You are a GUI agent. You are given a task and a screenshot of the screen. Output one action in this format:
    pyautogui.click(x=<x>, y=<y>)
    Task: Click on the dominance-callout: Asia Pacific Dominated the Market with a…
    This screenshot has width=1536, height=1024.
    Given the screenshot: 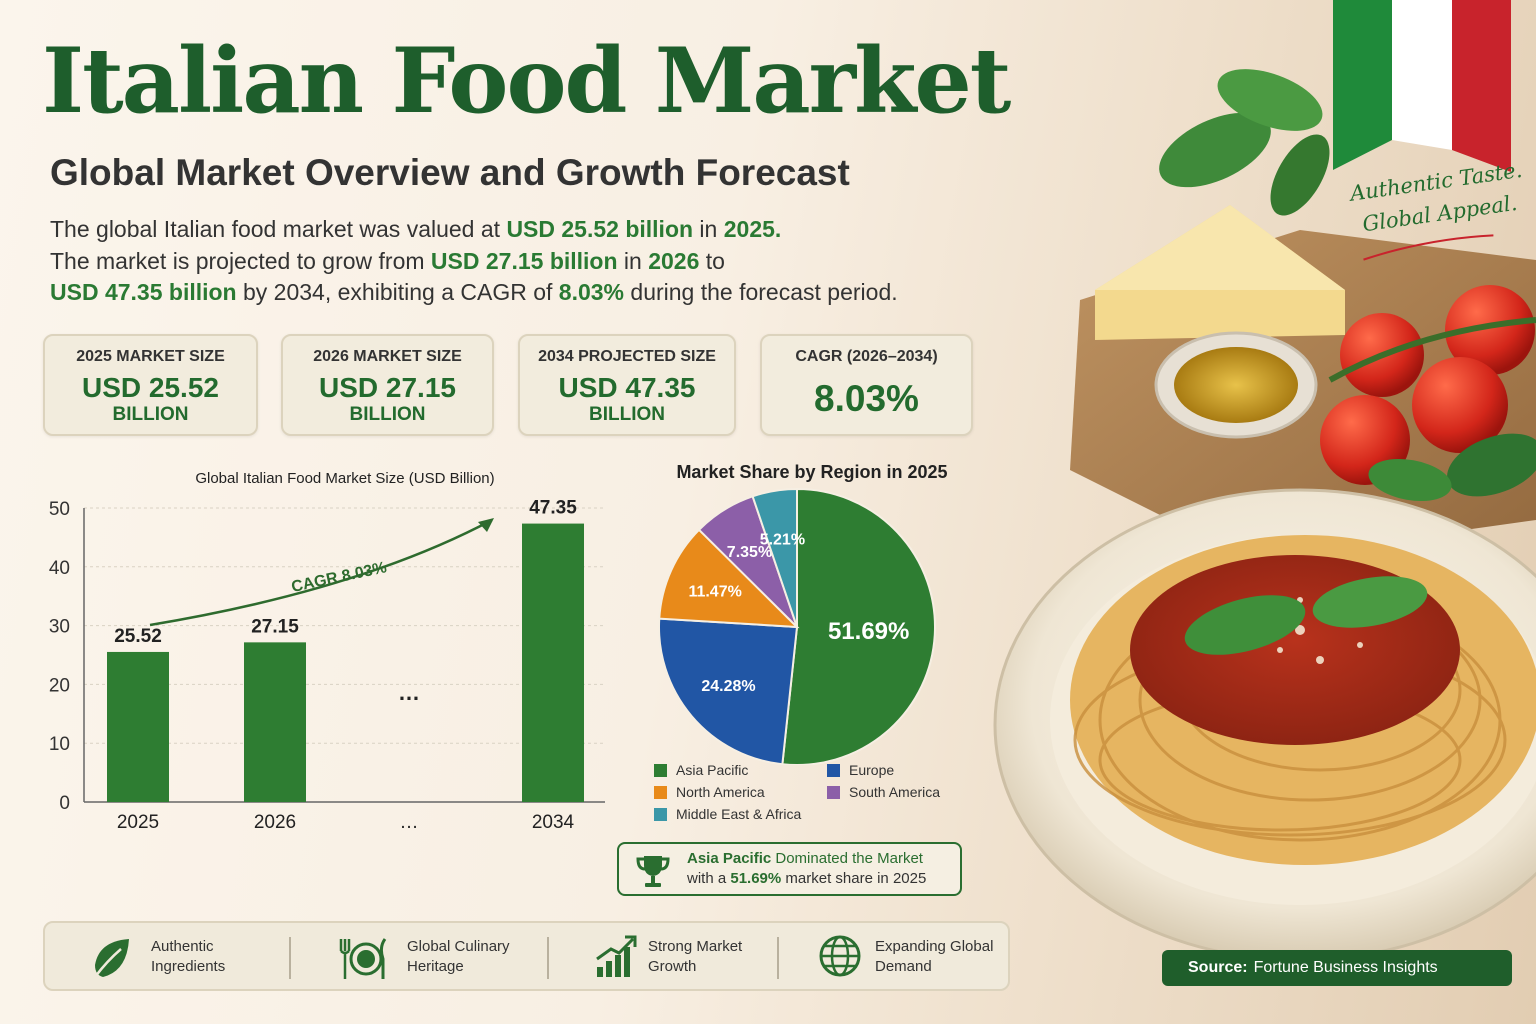 What is the action you would take?
    pyautogui.click(x=789, y=869)
    